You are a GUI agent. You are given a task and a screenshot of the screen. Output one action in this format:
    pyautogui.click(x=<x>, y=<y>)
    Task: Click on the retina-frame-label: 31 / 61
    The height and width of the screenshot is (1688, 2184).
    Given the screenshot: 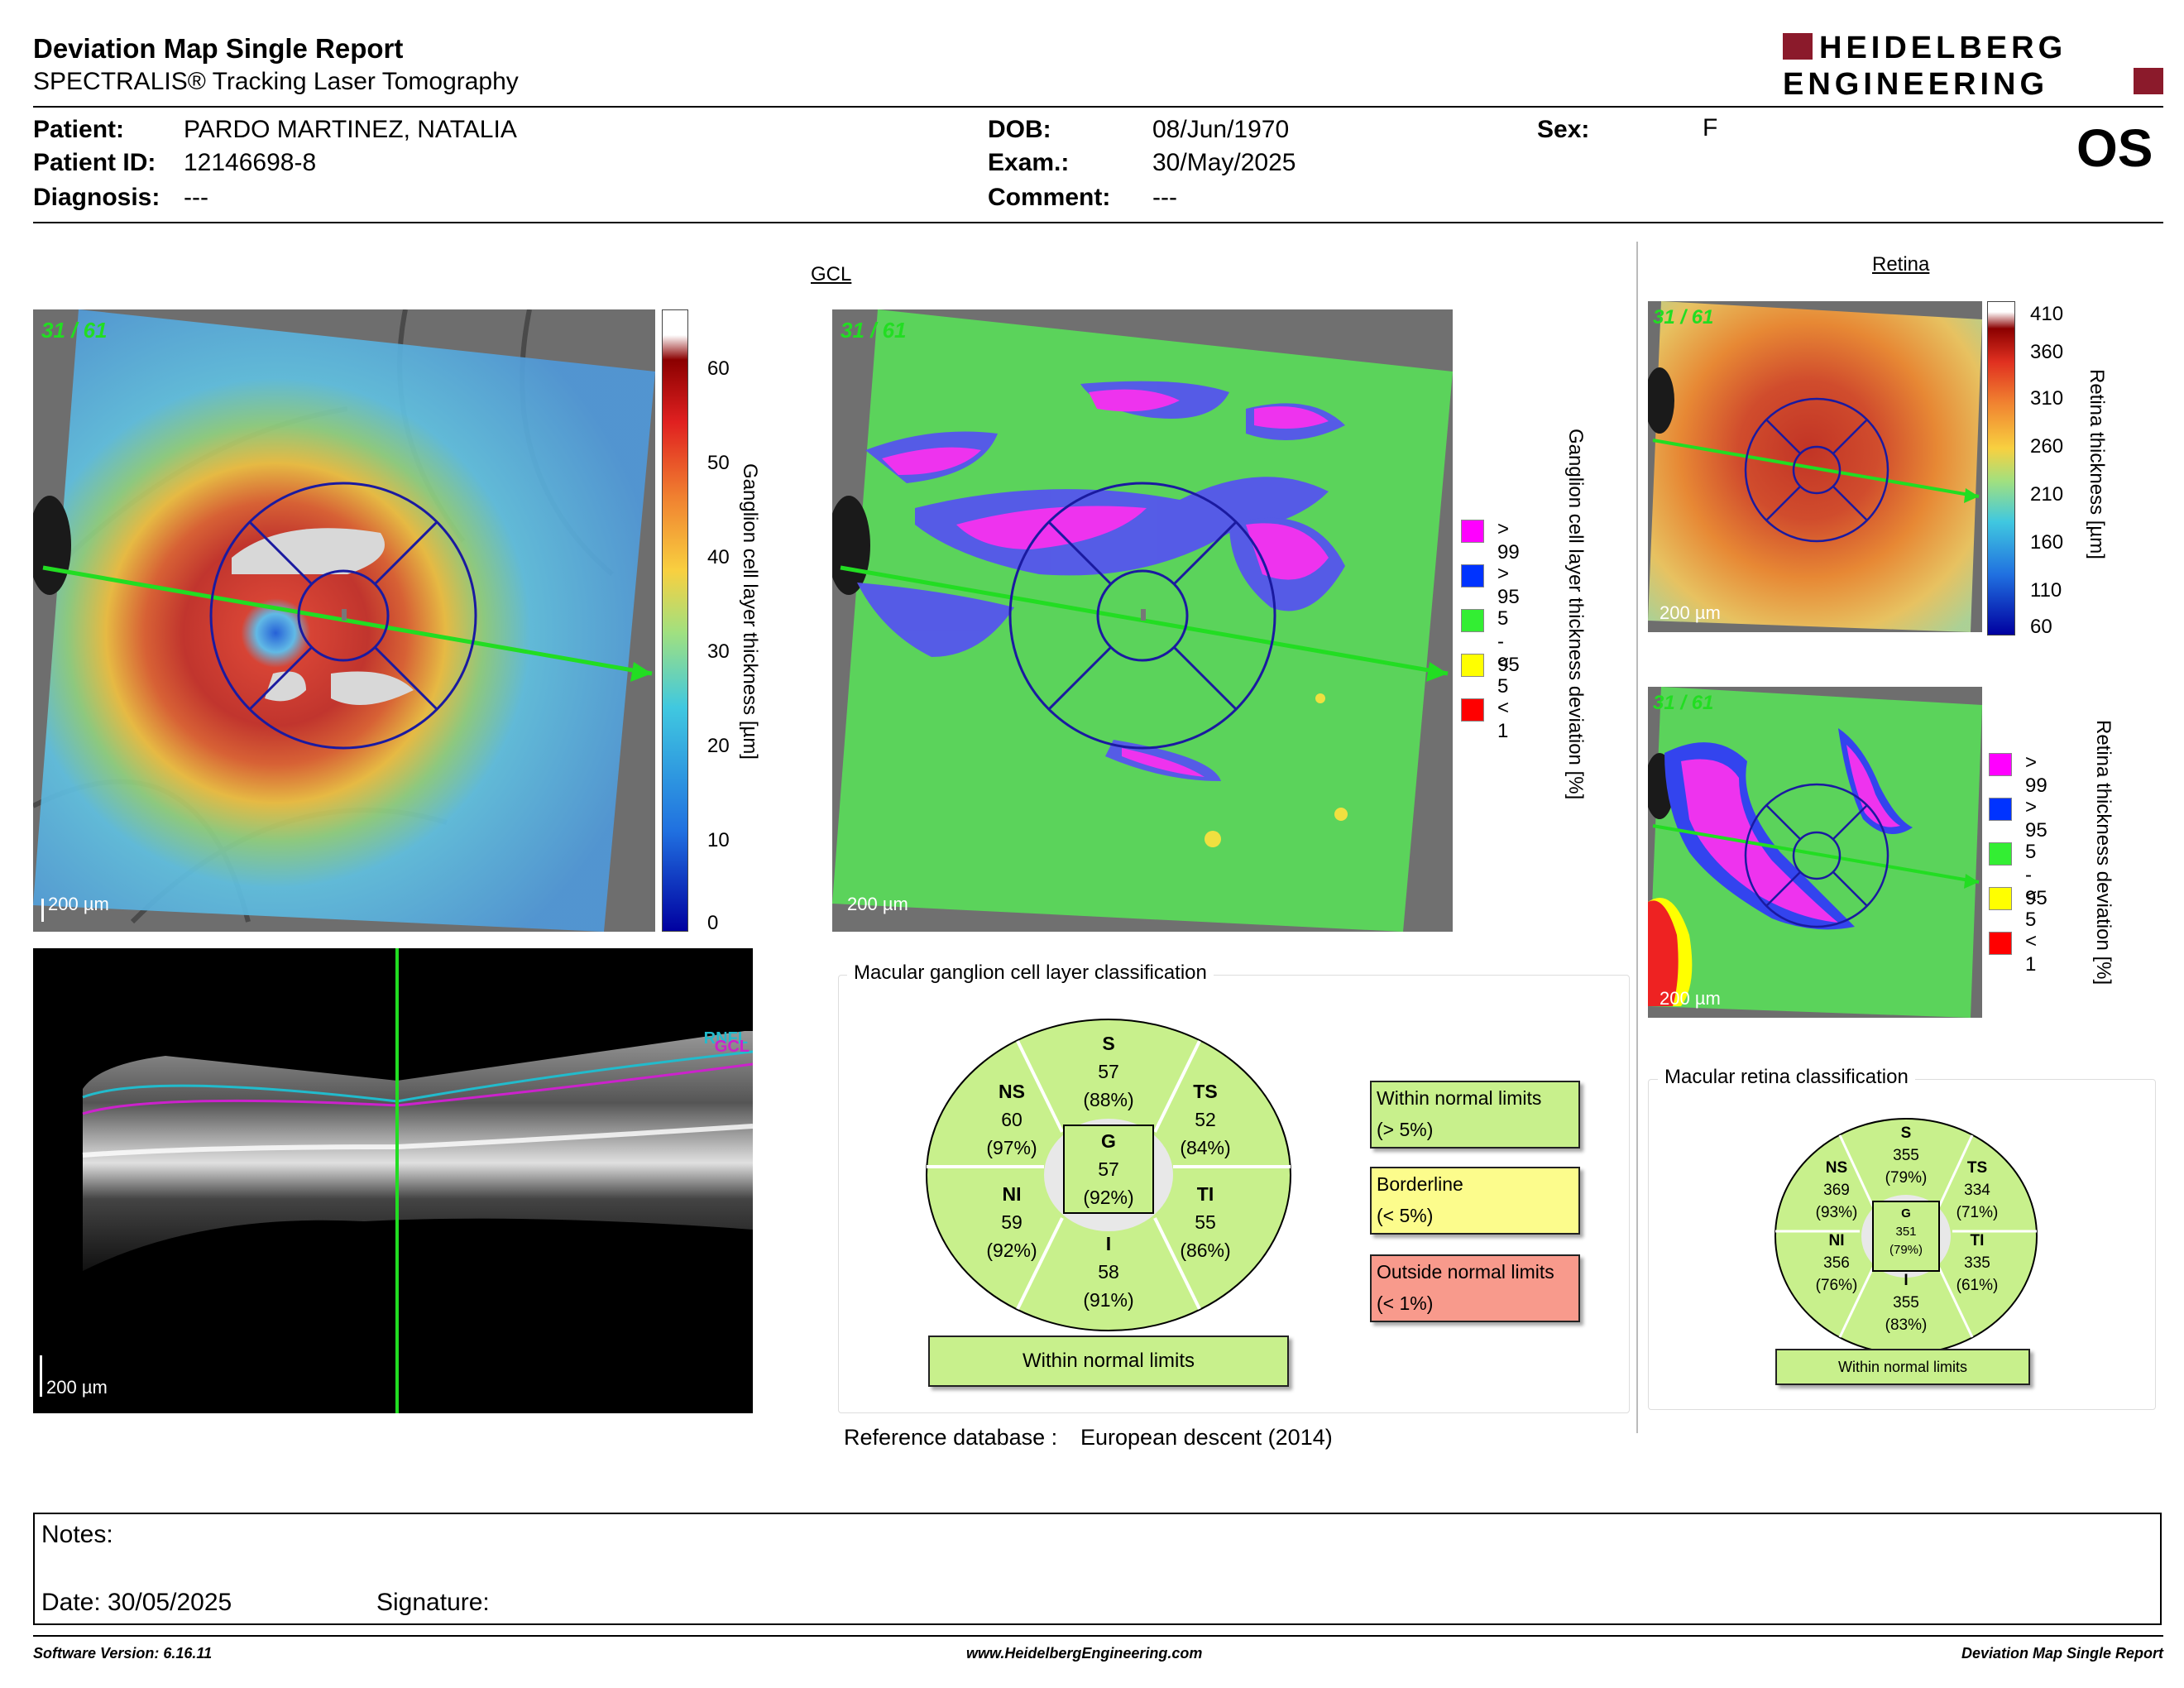 What is the action you would take?
    pyautogui.click(x=1683, y=317)
    